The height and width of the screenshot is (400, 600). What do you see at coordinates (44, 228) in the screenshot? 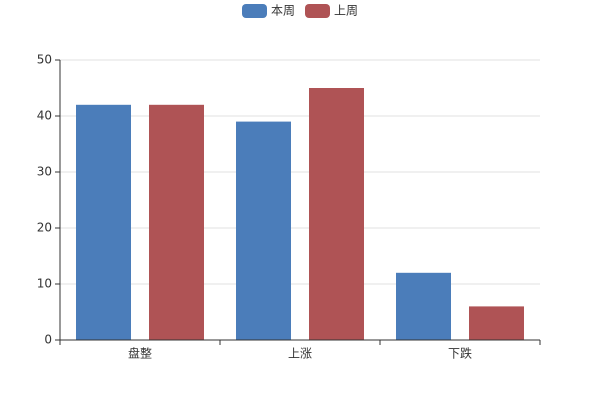
I see `y-tick-label: 20` at bounding box center [44, 228].